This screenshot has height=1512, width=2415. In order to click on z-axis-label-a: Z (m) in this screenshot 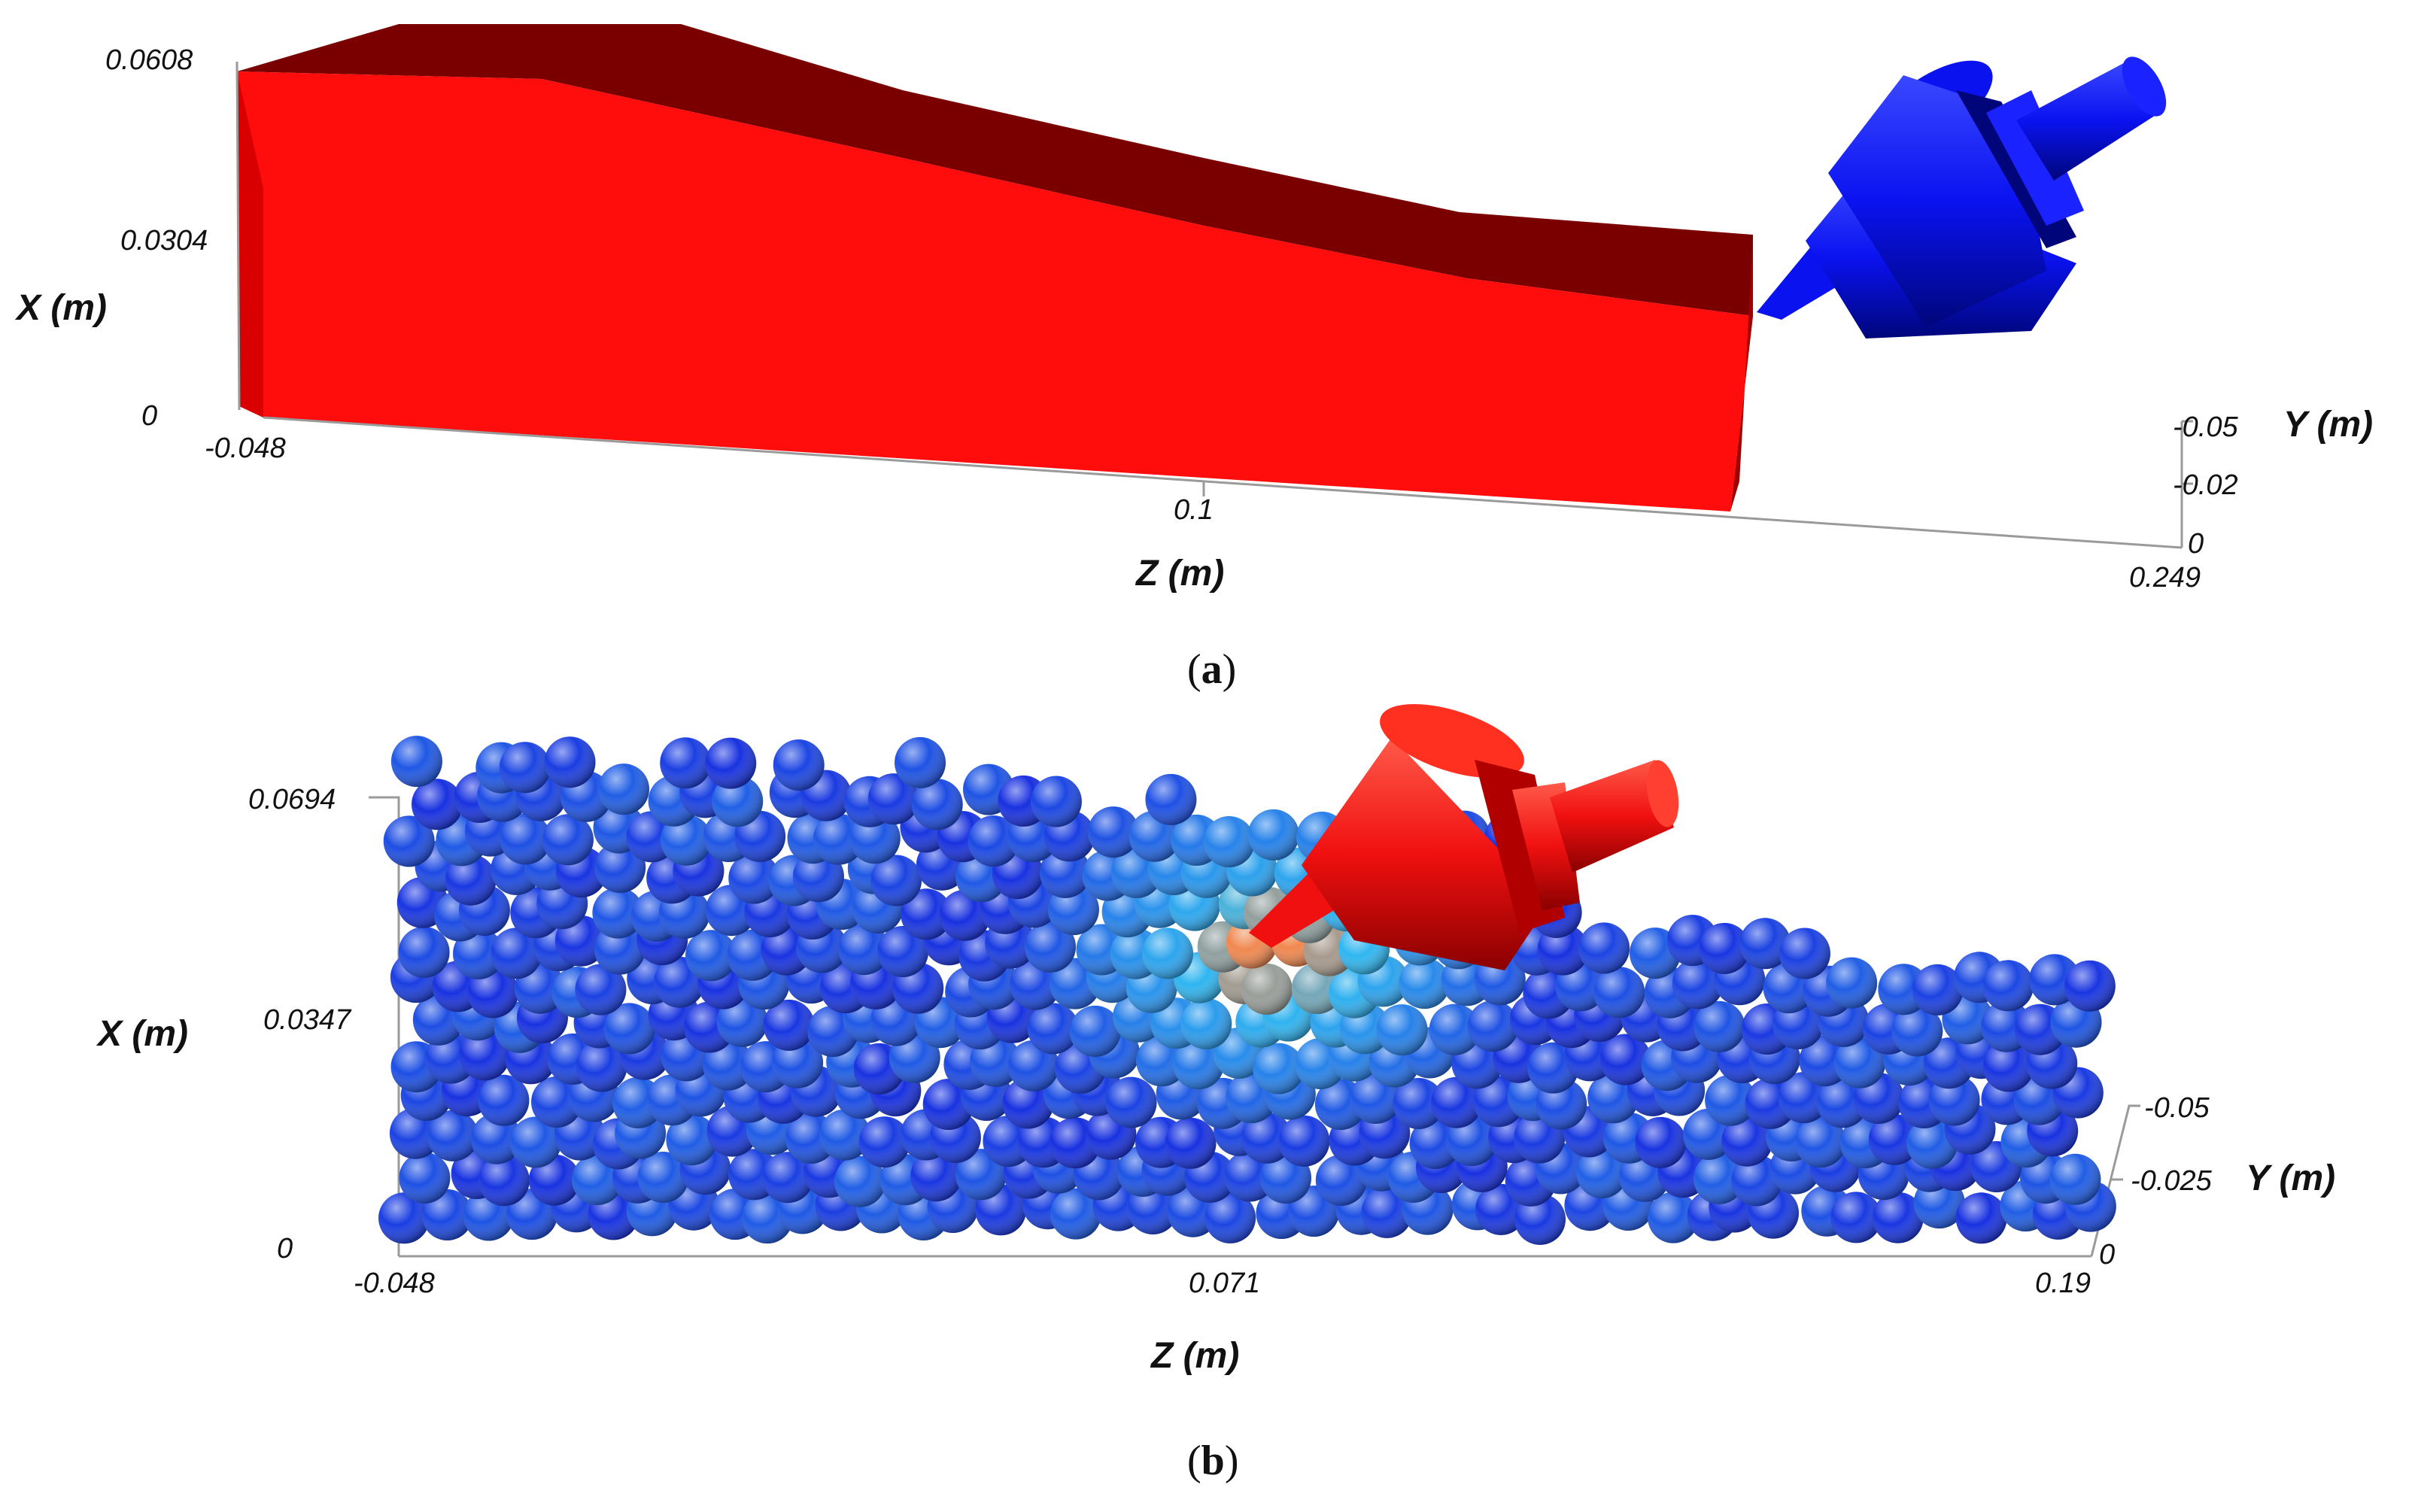, I will do `click(1179, 574)`.